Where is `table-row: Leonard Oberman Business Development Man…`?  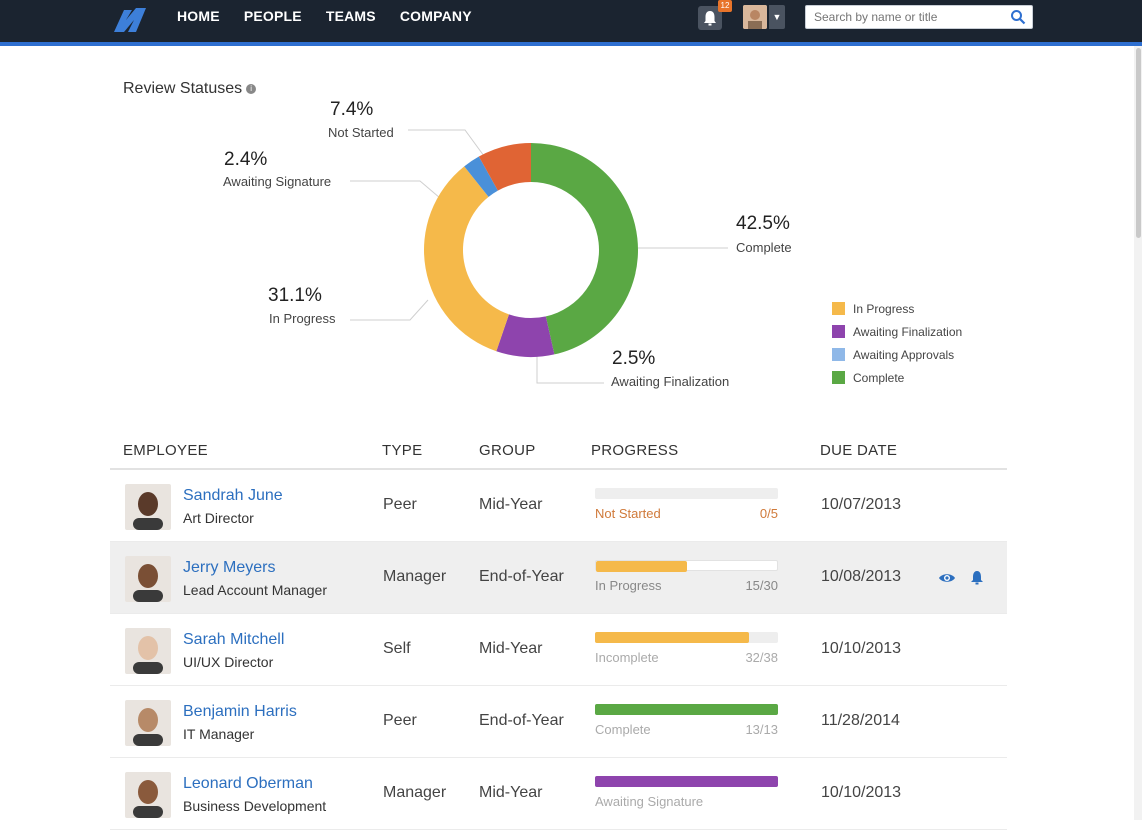
table-row: Leonard Oberman Business Development Man… is located at coordinates (558, 794).